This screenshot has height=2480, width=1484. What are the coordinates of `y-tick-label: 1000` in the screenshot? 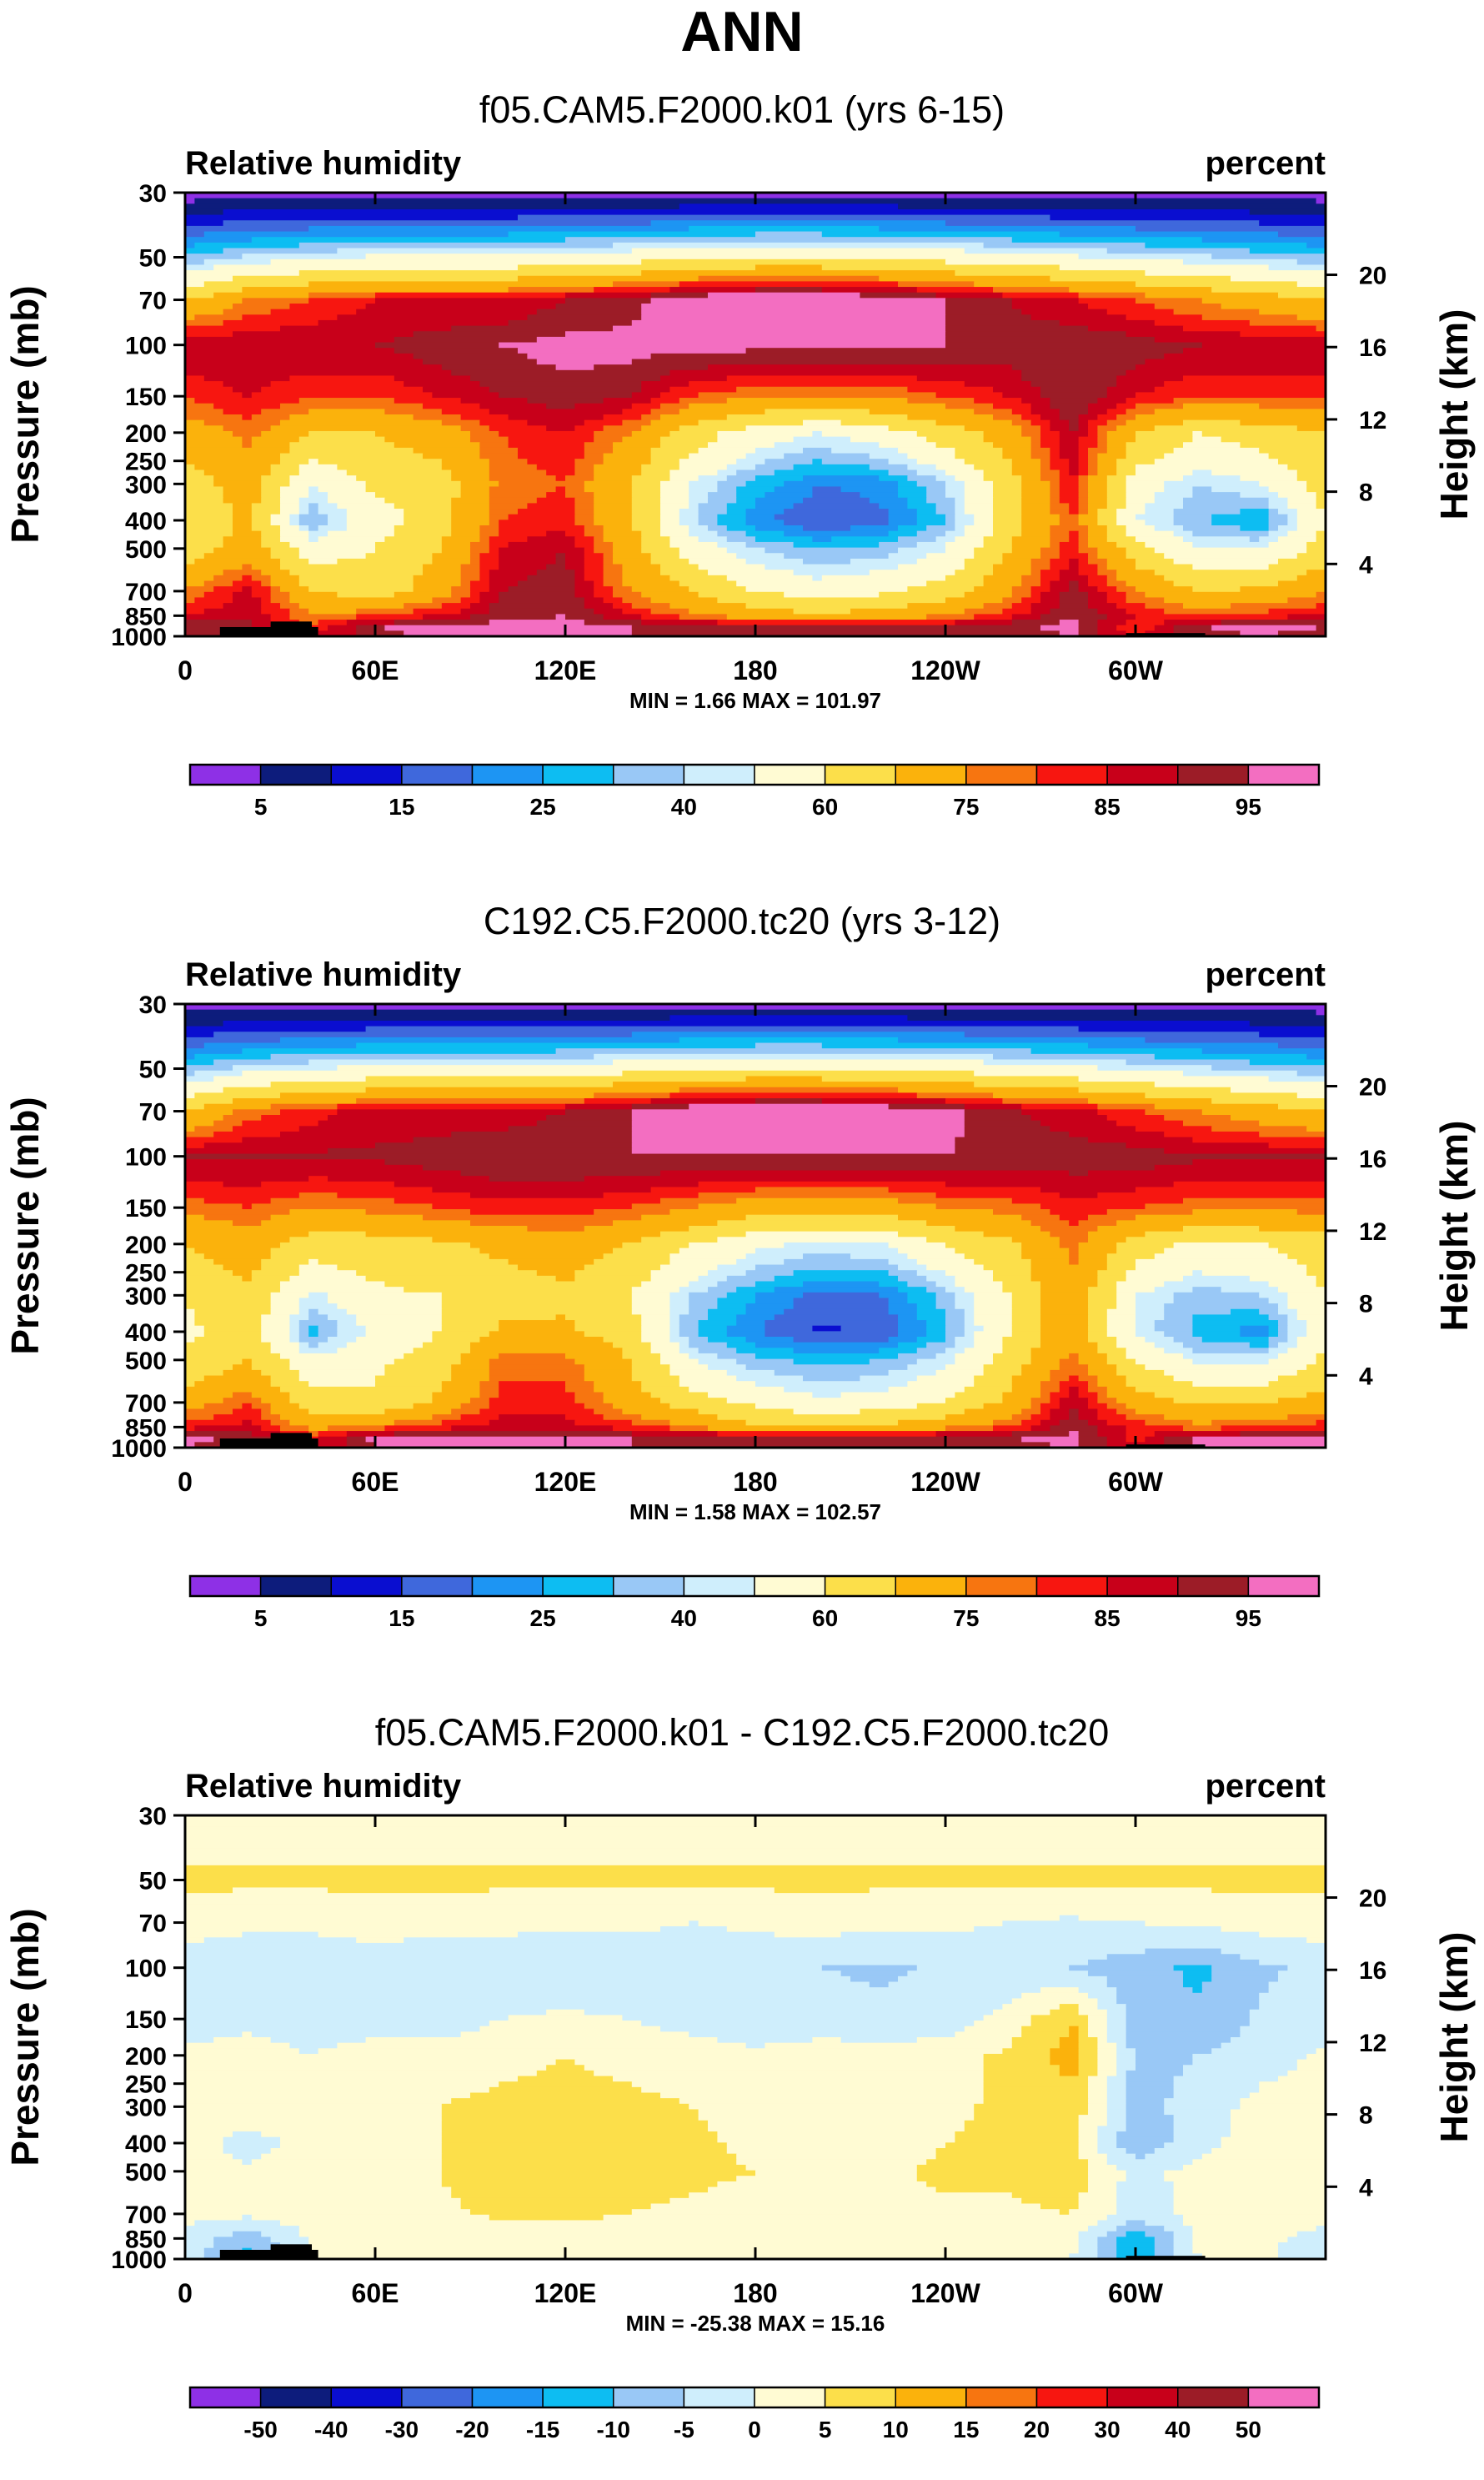 It's located at (139, 1449).